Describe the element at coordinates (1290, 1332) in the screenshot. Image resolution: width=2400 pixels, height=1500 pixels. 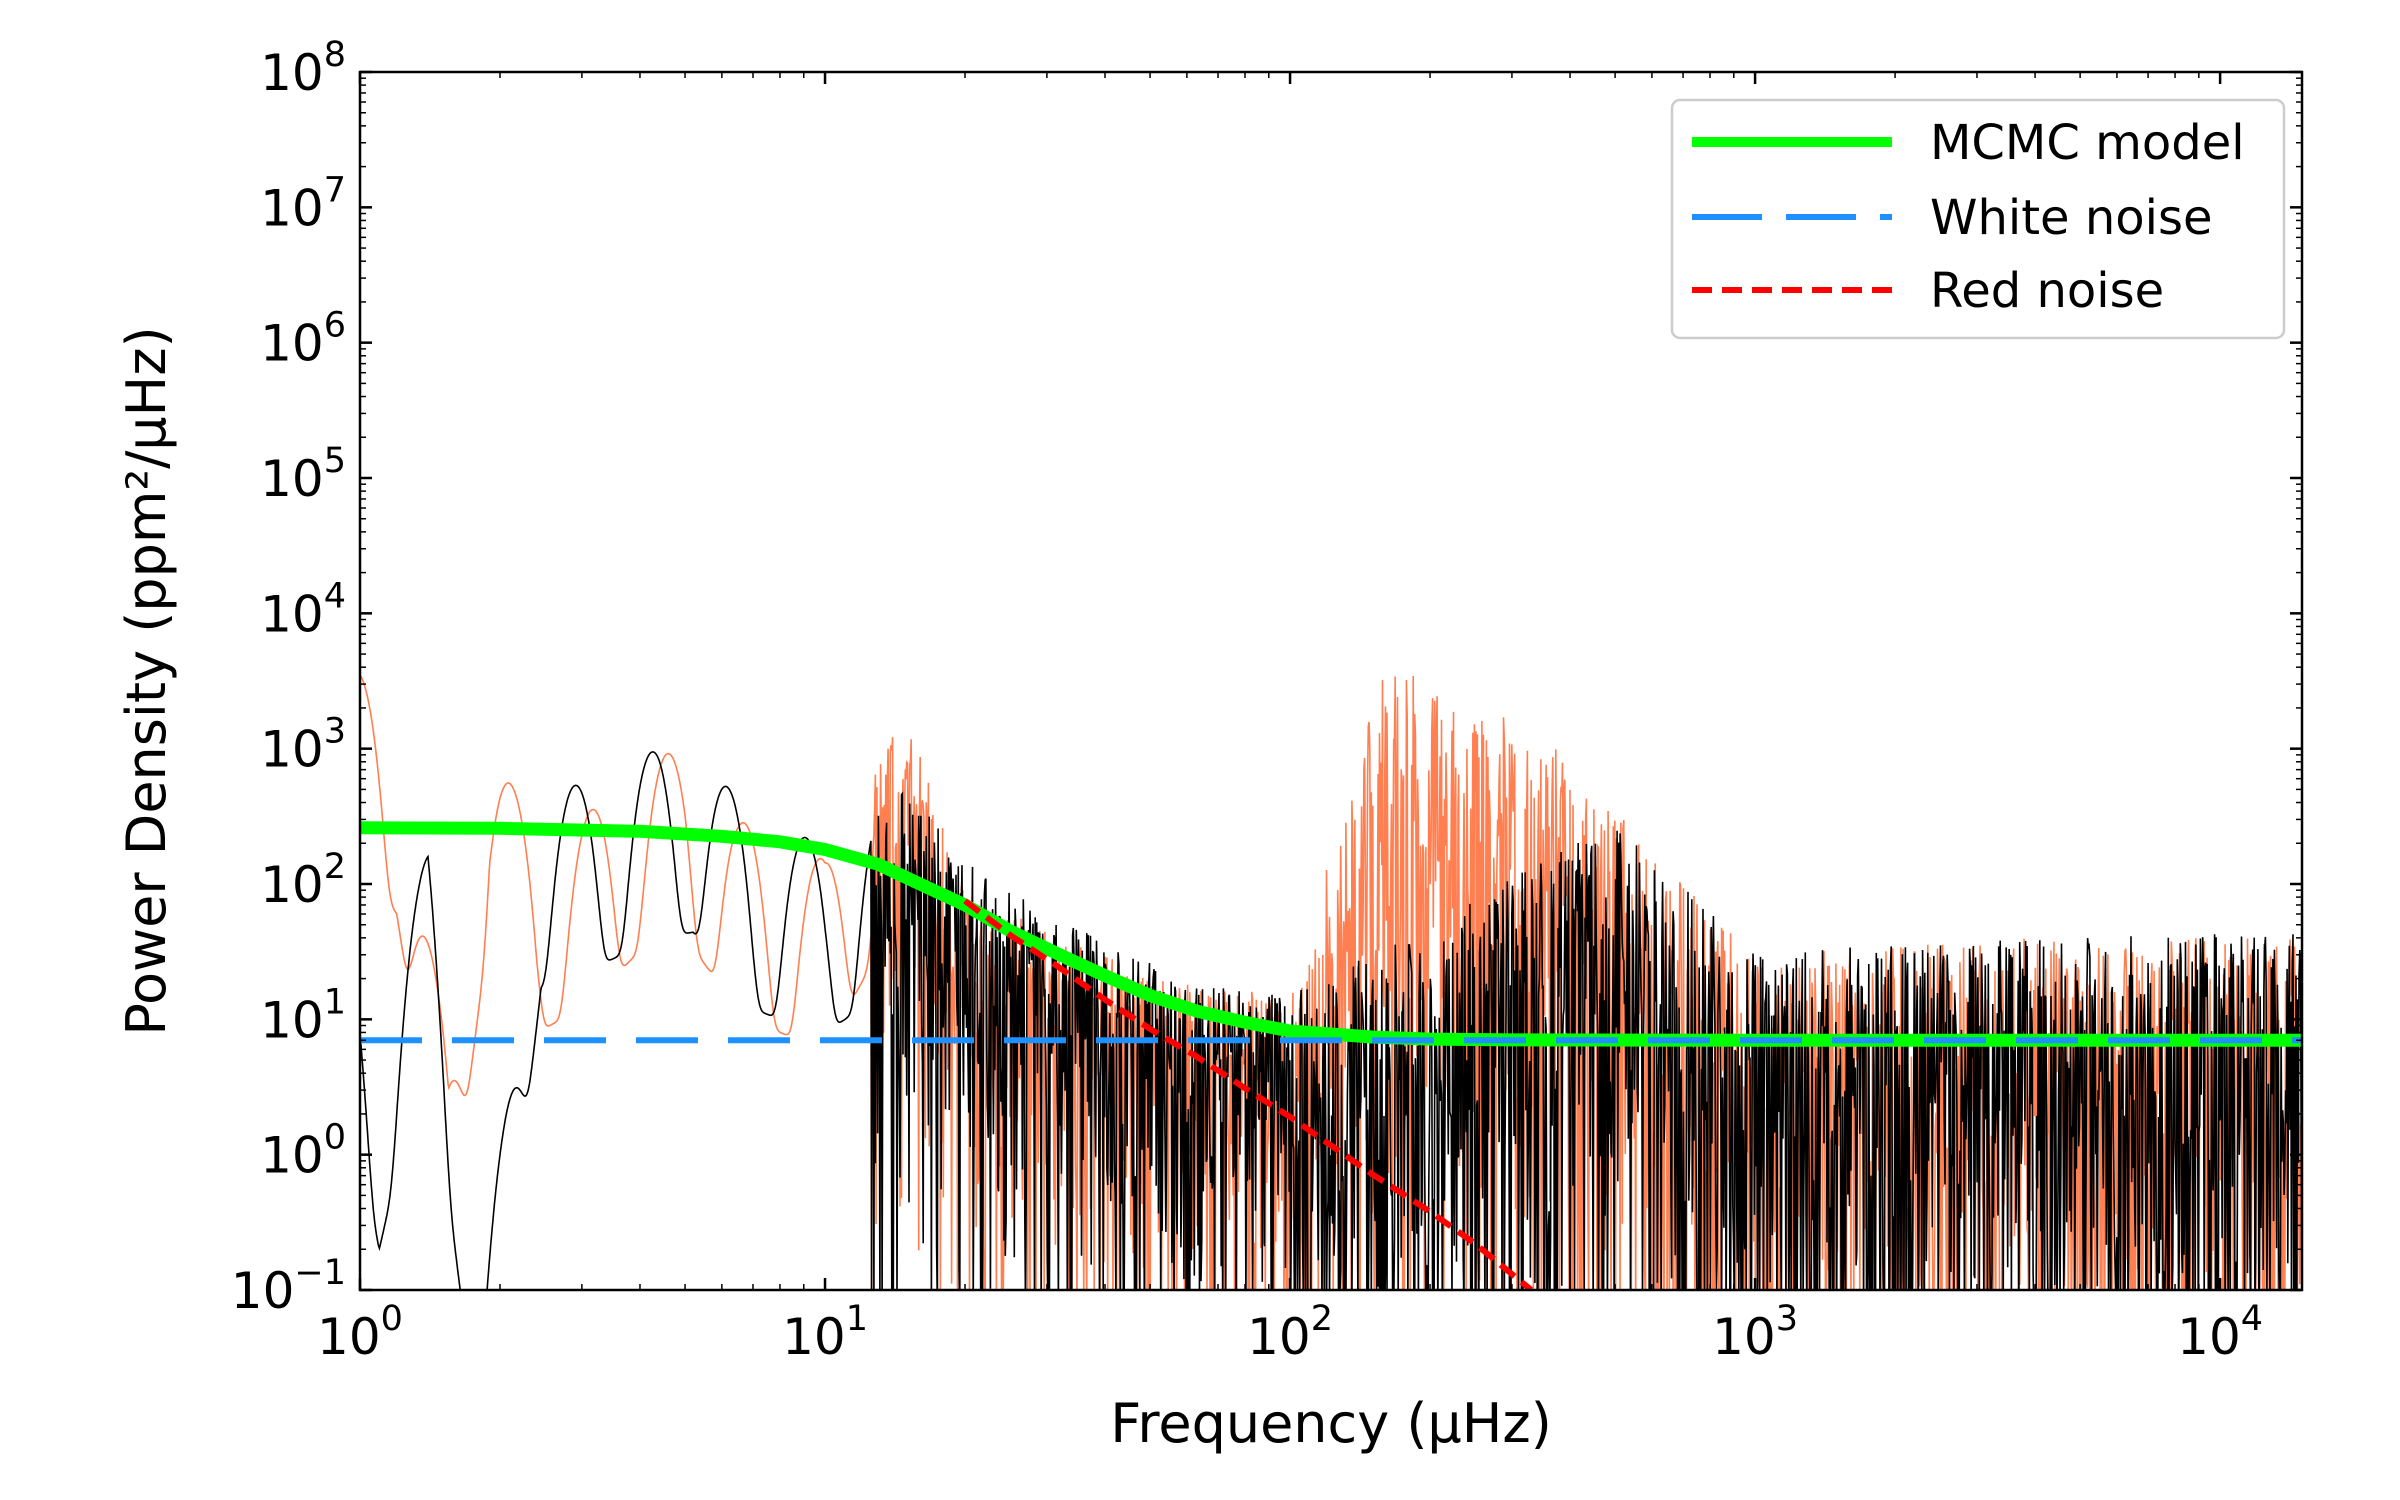
I see `x-tick-label: 10²` at that location.